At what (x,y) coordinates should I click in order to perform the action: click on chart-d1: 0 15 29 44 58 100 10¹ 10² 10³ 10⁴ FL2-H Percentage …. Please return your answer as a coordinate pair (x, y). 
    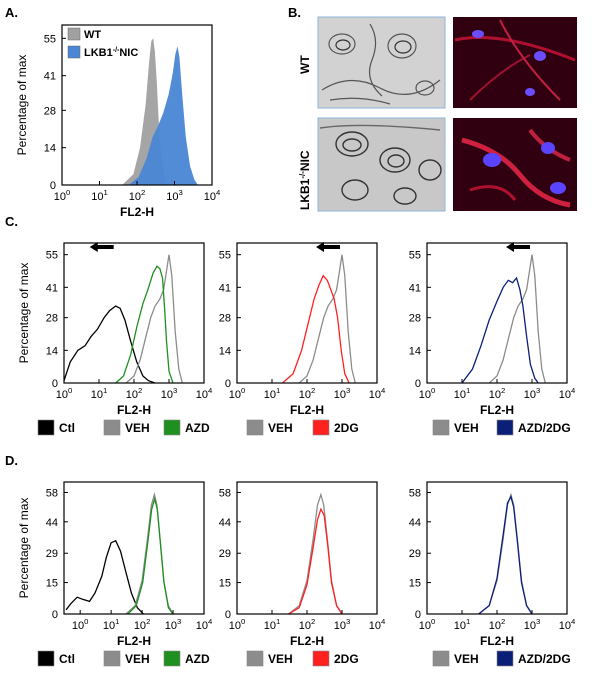
    Looking at the image, I should click on (115, 574).